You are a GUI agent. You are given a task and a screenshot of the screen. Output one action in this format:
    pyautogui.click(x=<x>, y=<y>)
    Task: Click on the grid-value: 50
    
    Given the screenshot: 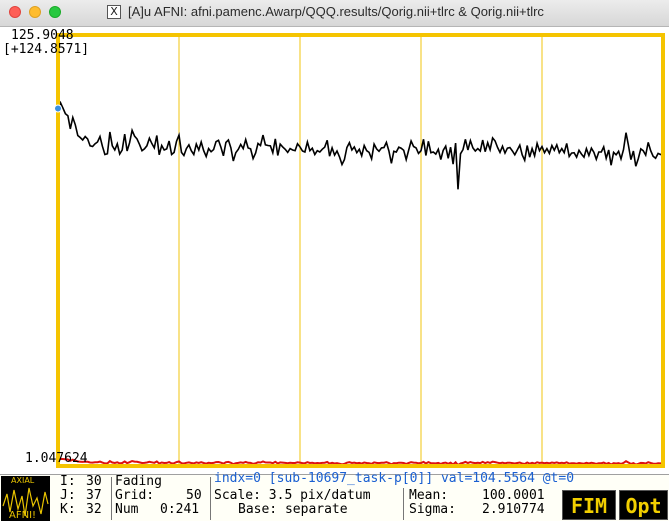 What is the action you would take?
    pyautogui.click(x=194, y=495)
    